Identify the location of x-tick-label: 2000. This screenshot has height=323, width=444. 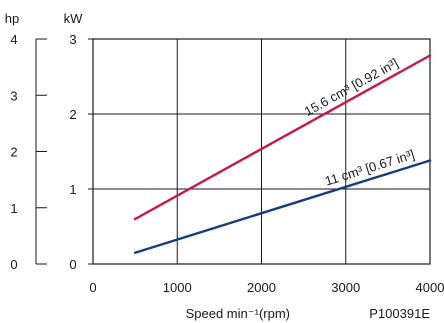
(261, 287).